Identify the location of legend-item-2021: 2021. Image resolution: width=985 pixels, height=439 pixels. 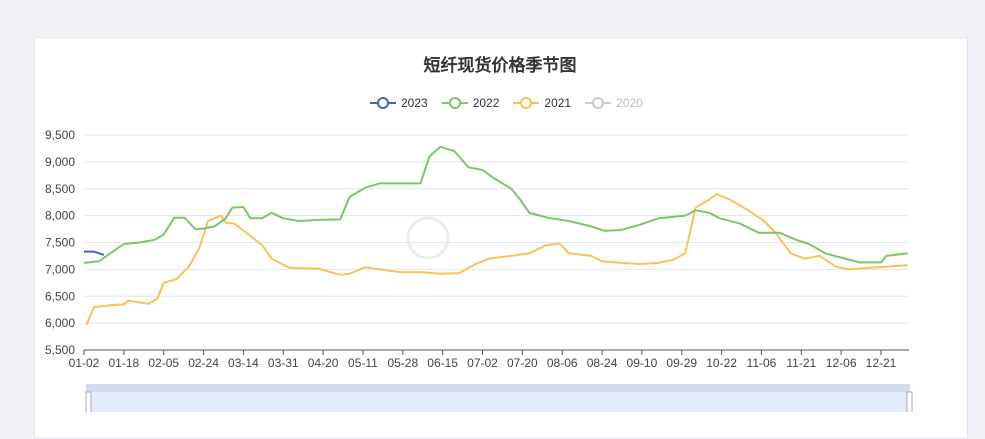
(542, 103).